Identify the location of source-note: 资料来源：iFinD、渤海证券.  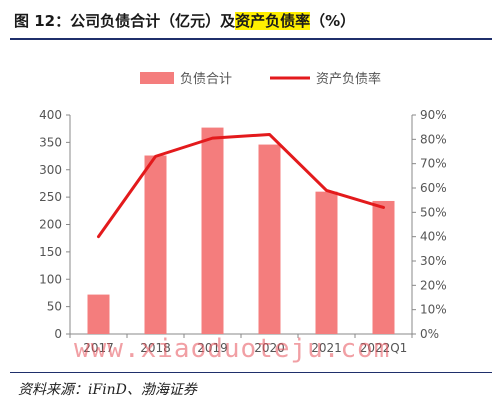
(107, 390).